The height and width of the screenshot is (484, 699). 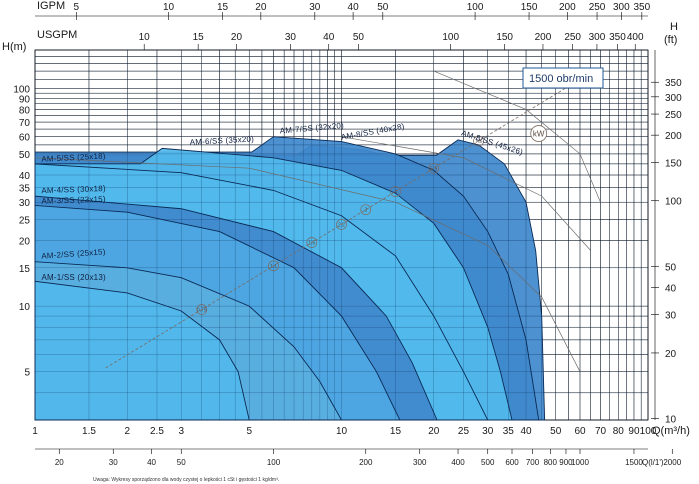 I want to click on power-marker-label: 7.5, so click(x=478, y=142).